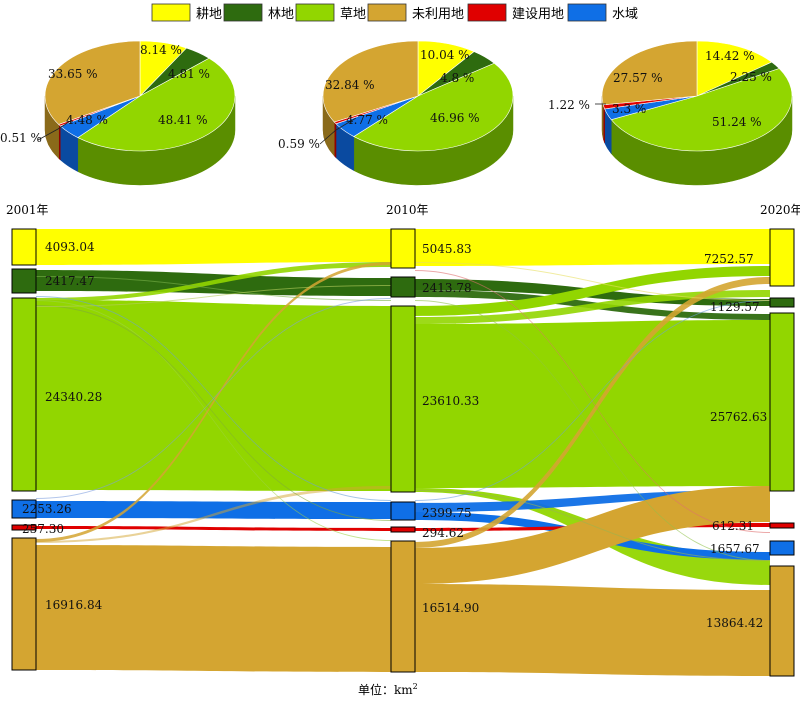 The width and height of the screenshot is (800, 704). What do you see at coordinates (73, 74) in the screenshot?
I see `pie-label-unused: 33.65 %` at bounding box center [73, 74].